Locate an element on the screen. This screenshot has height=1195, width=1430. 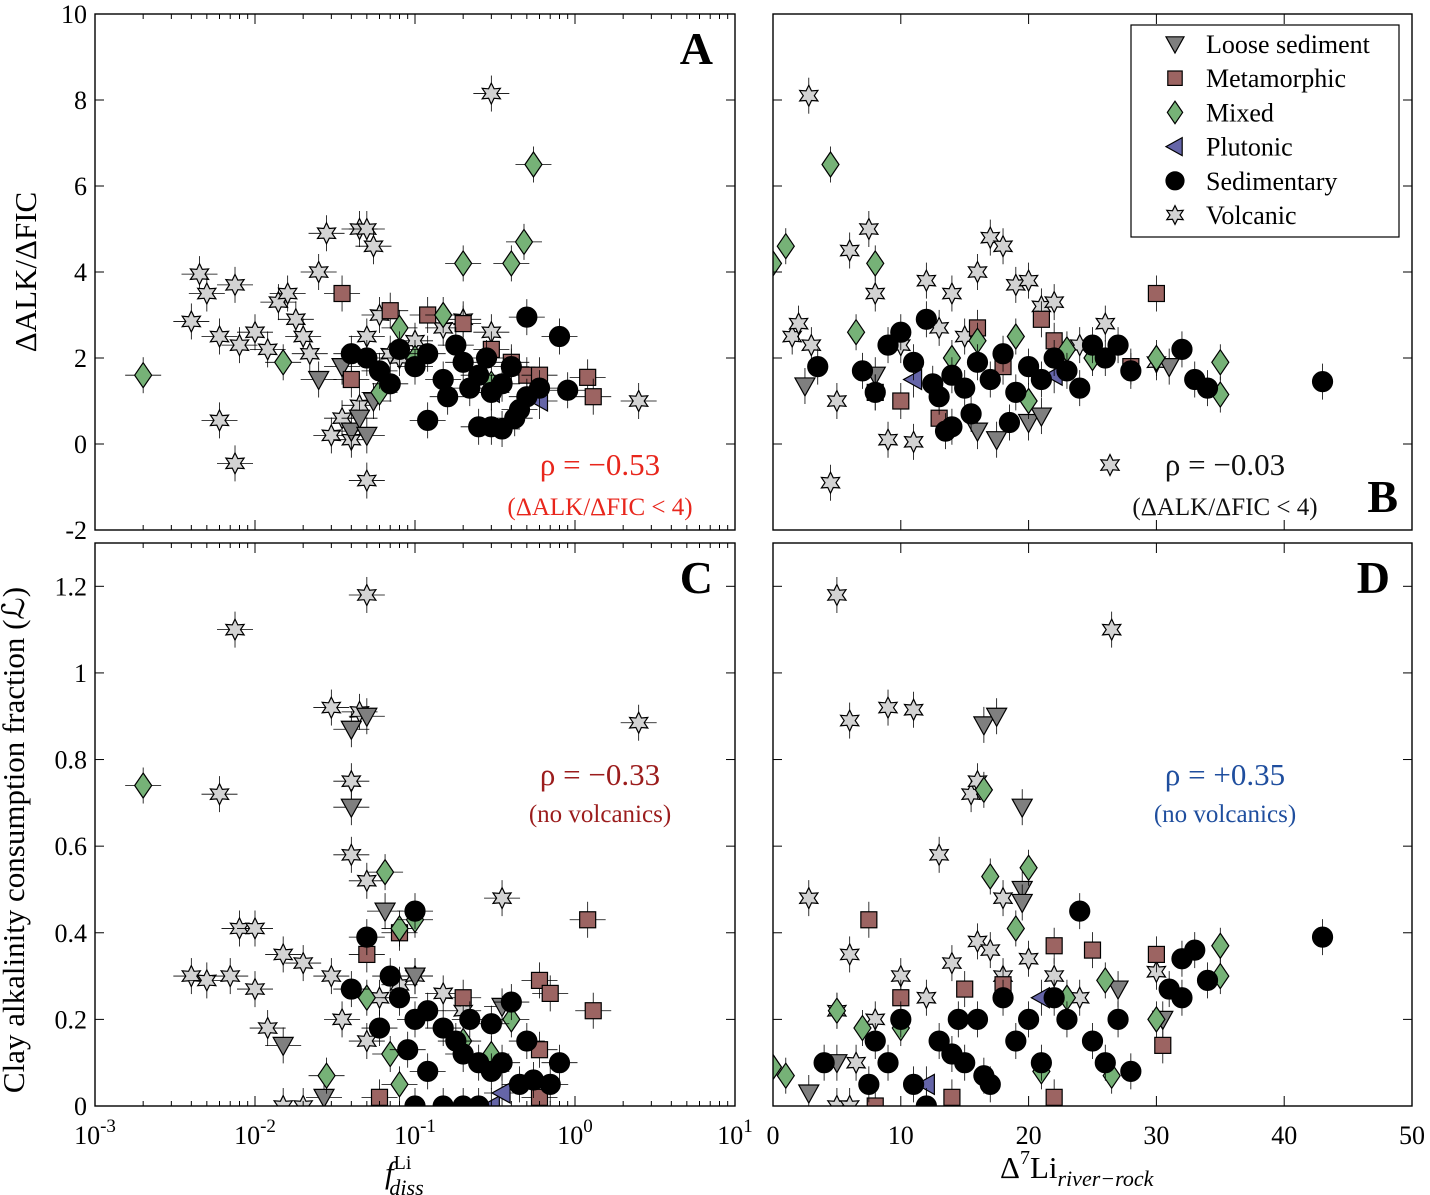
legend-entry-volcanic: Volcanic is located at coordinates (1251, 215).